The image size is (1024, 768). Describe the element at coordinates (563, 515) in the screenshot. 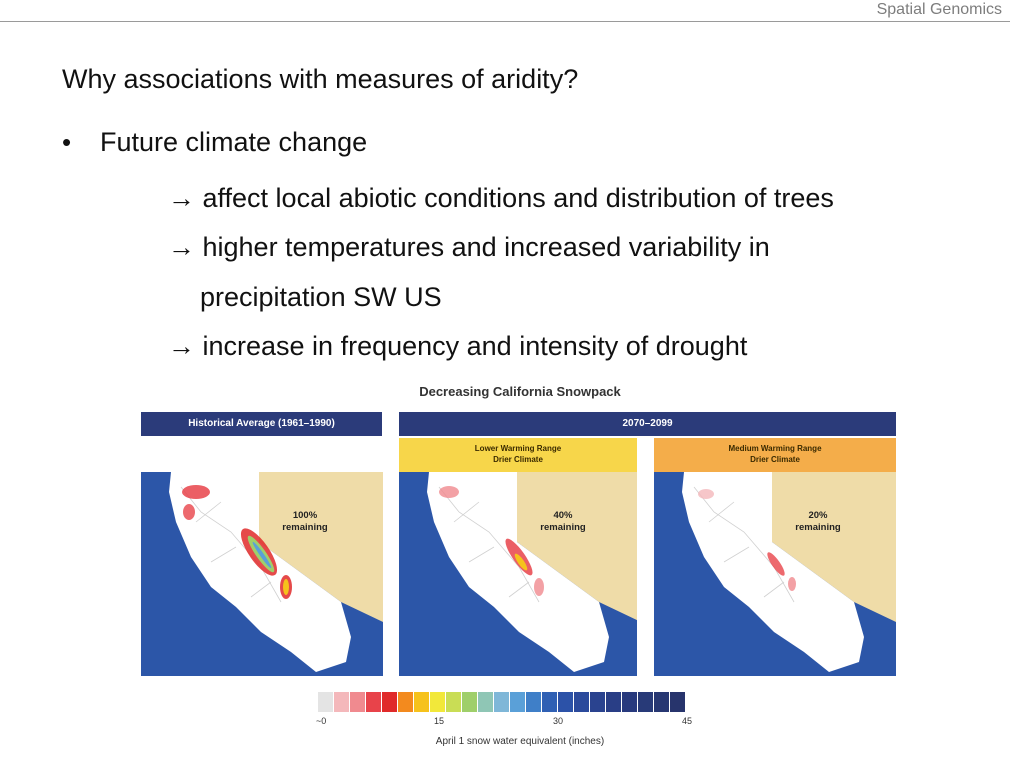

I see `pct-value: 40%` at that location.